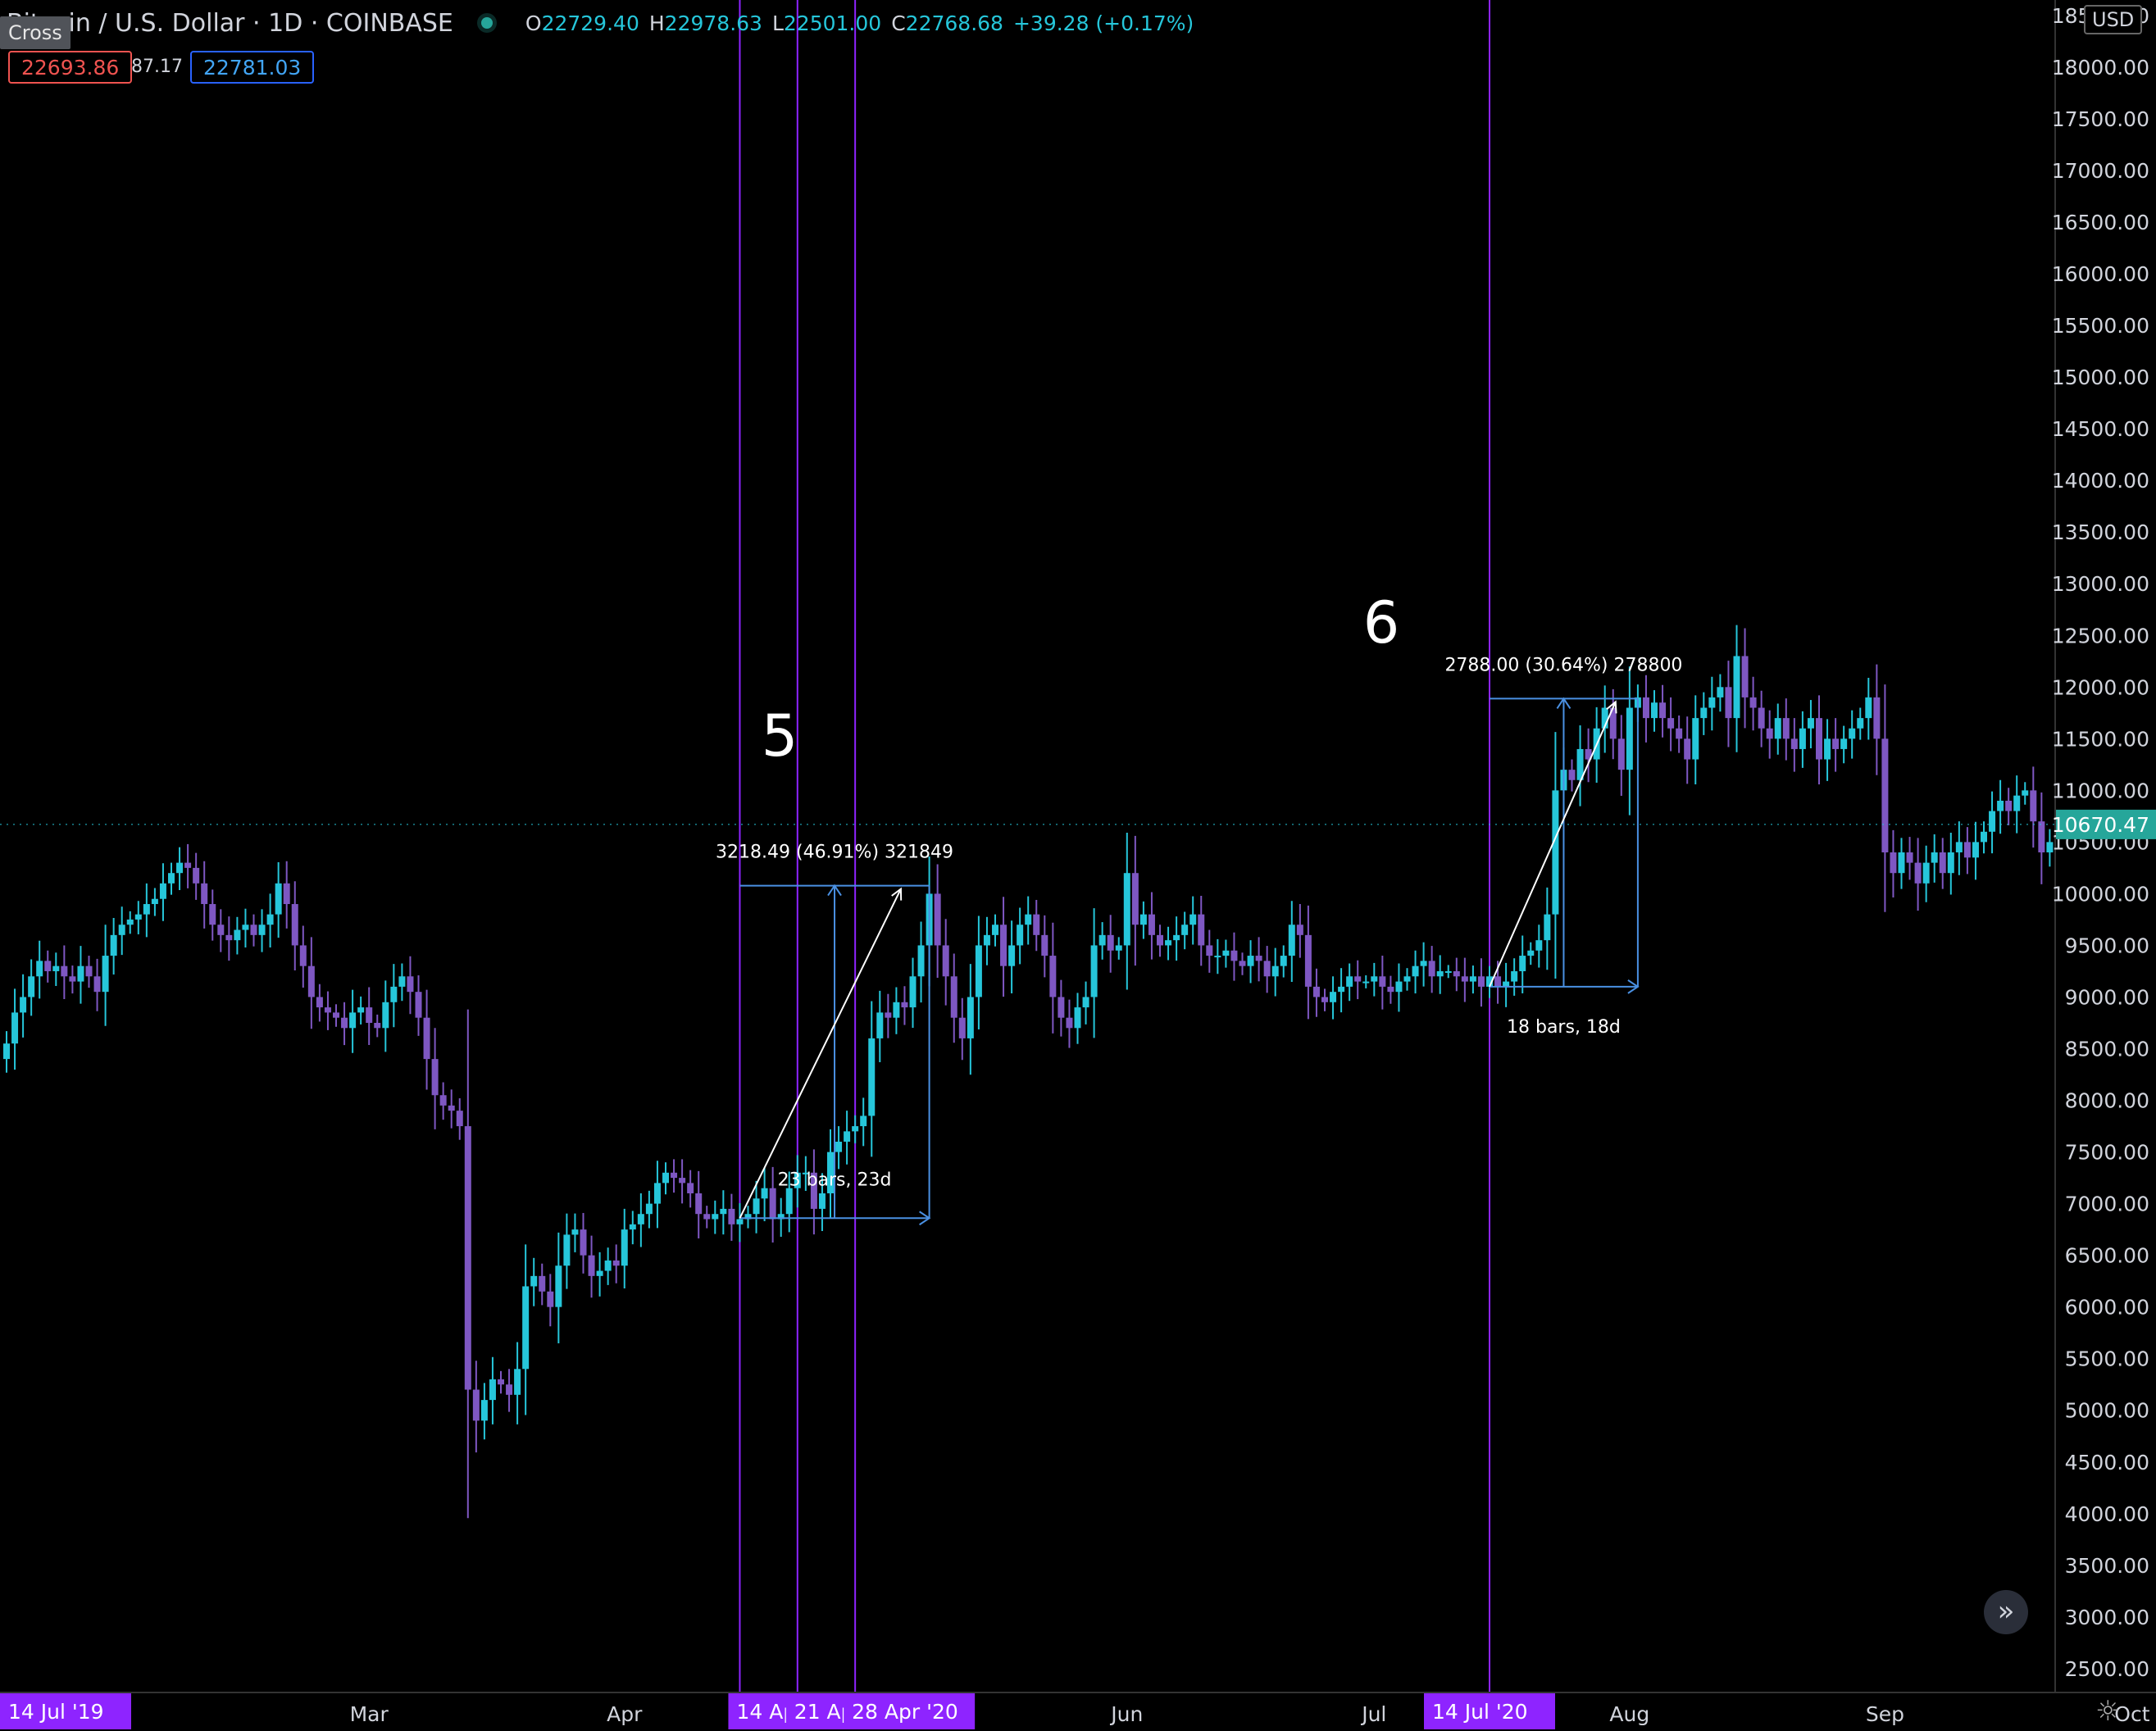 The width and height of the screenshot is (2156, 1731). I want to click on measure-label: 2788.00 (30.64%) 278800, so click(1563, 665).